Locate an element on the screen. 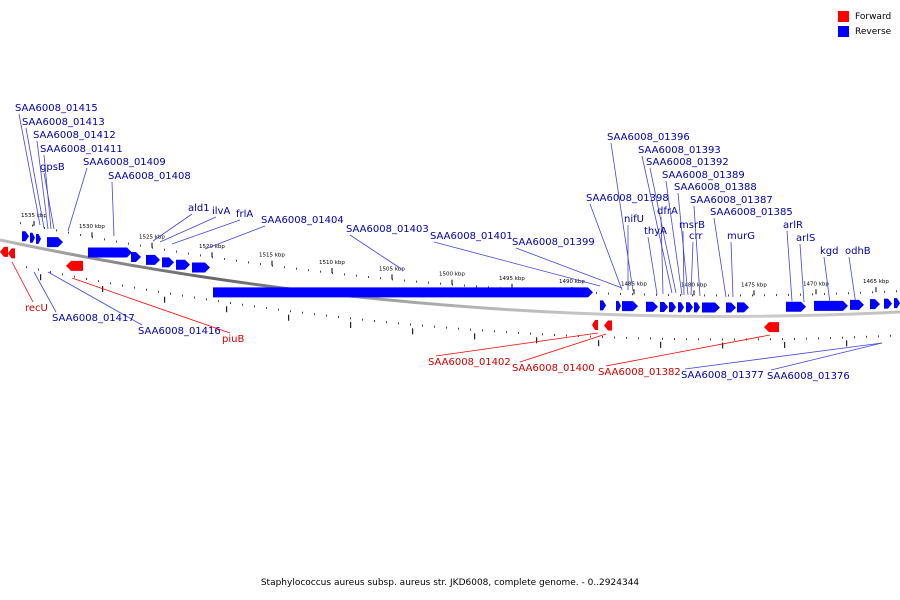 Image resolution: width=900 pixels, height=600 pixels. legend-reverse: Reverse is located at coordinates (864, 31).